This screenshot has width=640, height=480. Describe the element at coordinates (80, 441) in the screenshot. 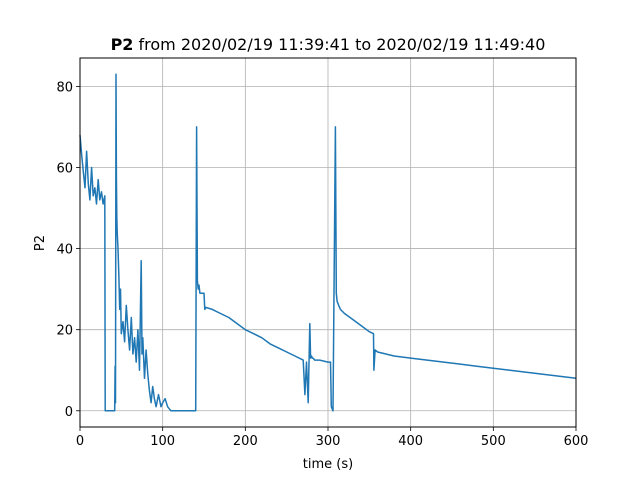

I see `x-tick-label: 0` at that location.